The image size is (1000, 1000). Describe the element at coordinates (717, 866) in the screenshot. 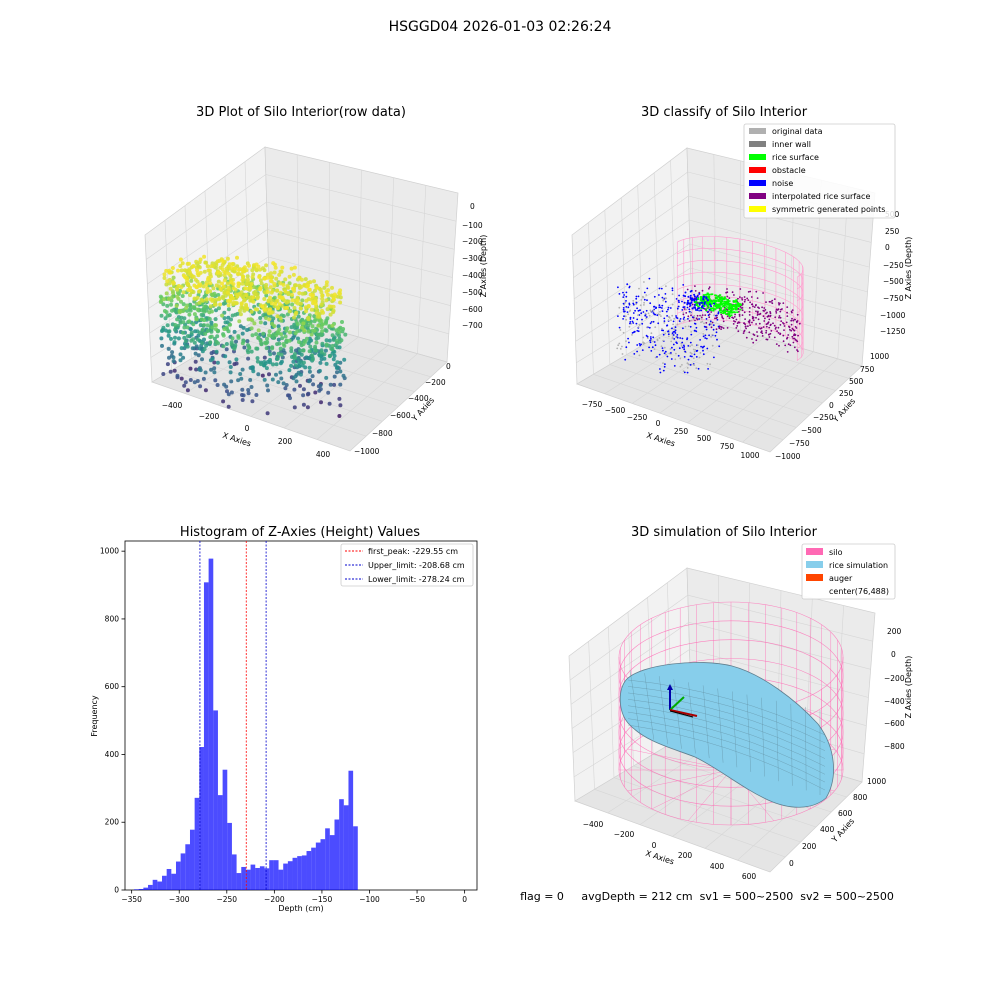

I see `simulation-x-tick: 400` at that location.